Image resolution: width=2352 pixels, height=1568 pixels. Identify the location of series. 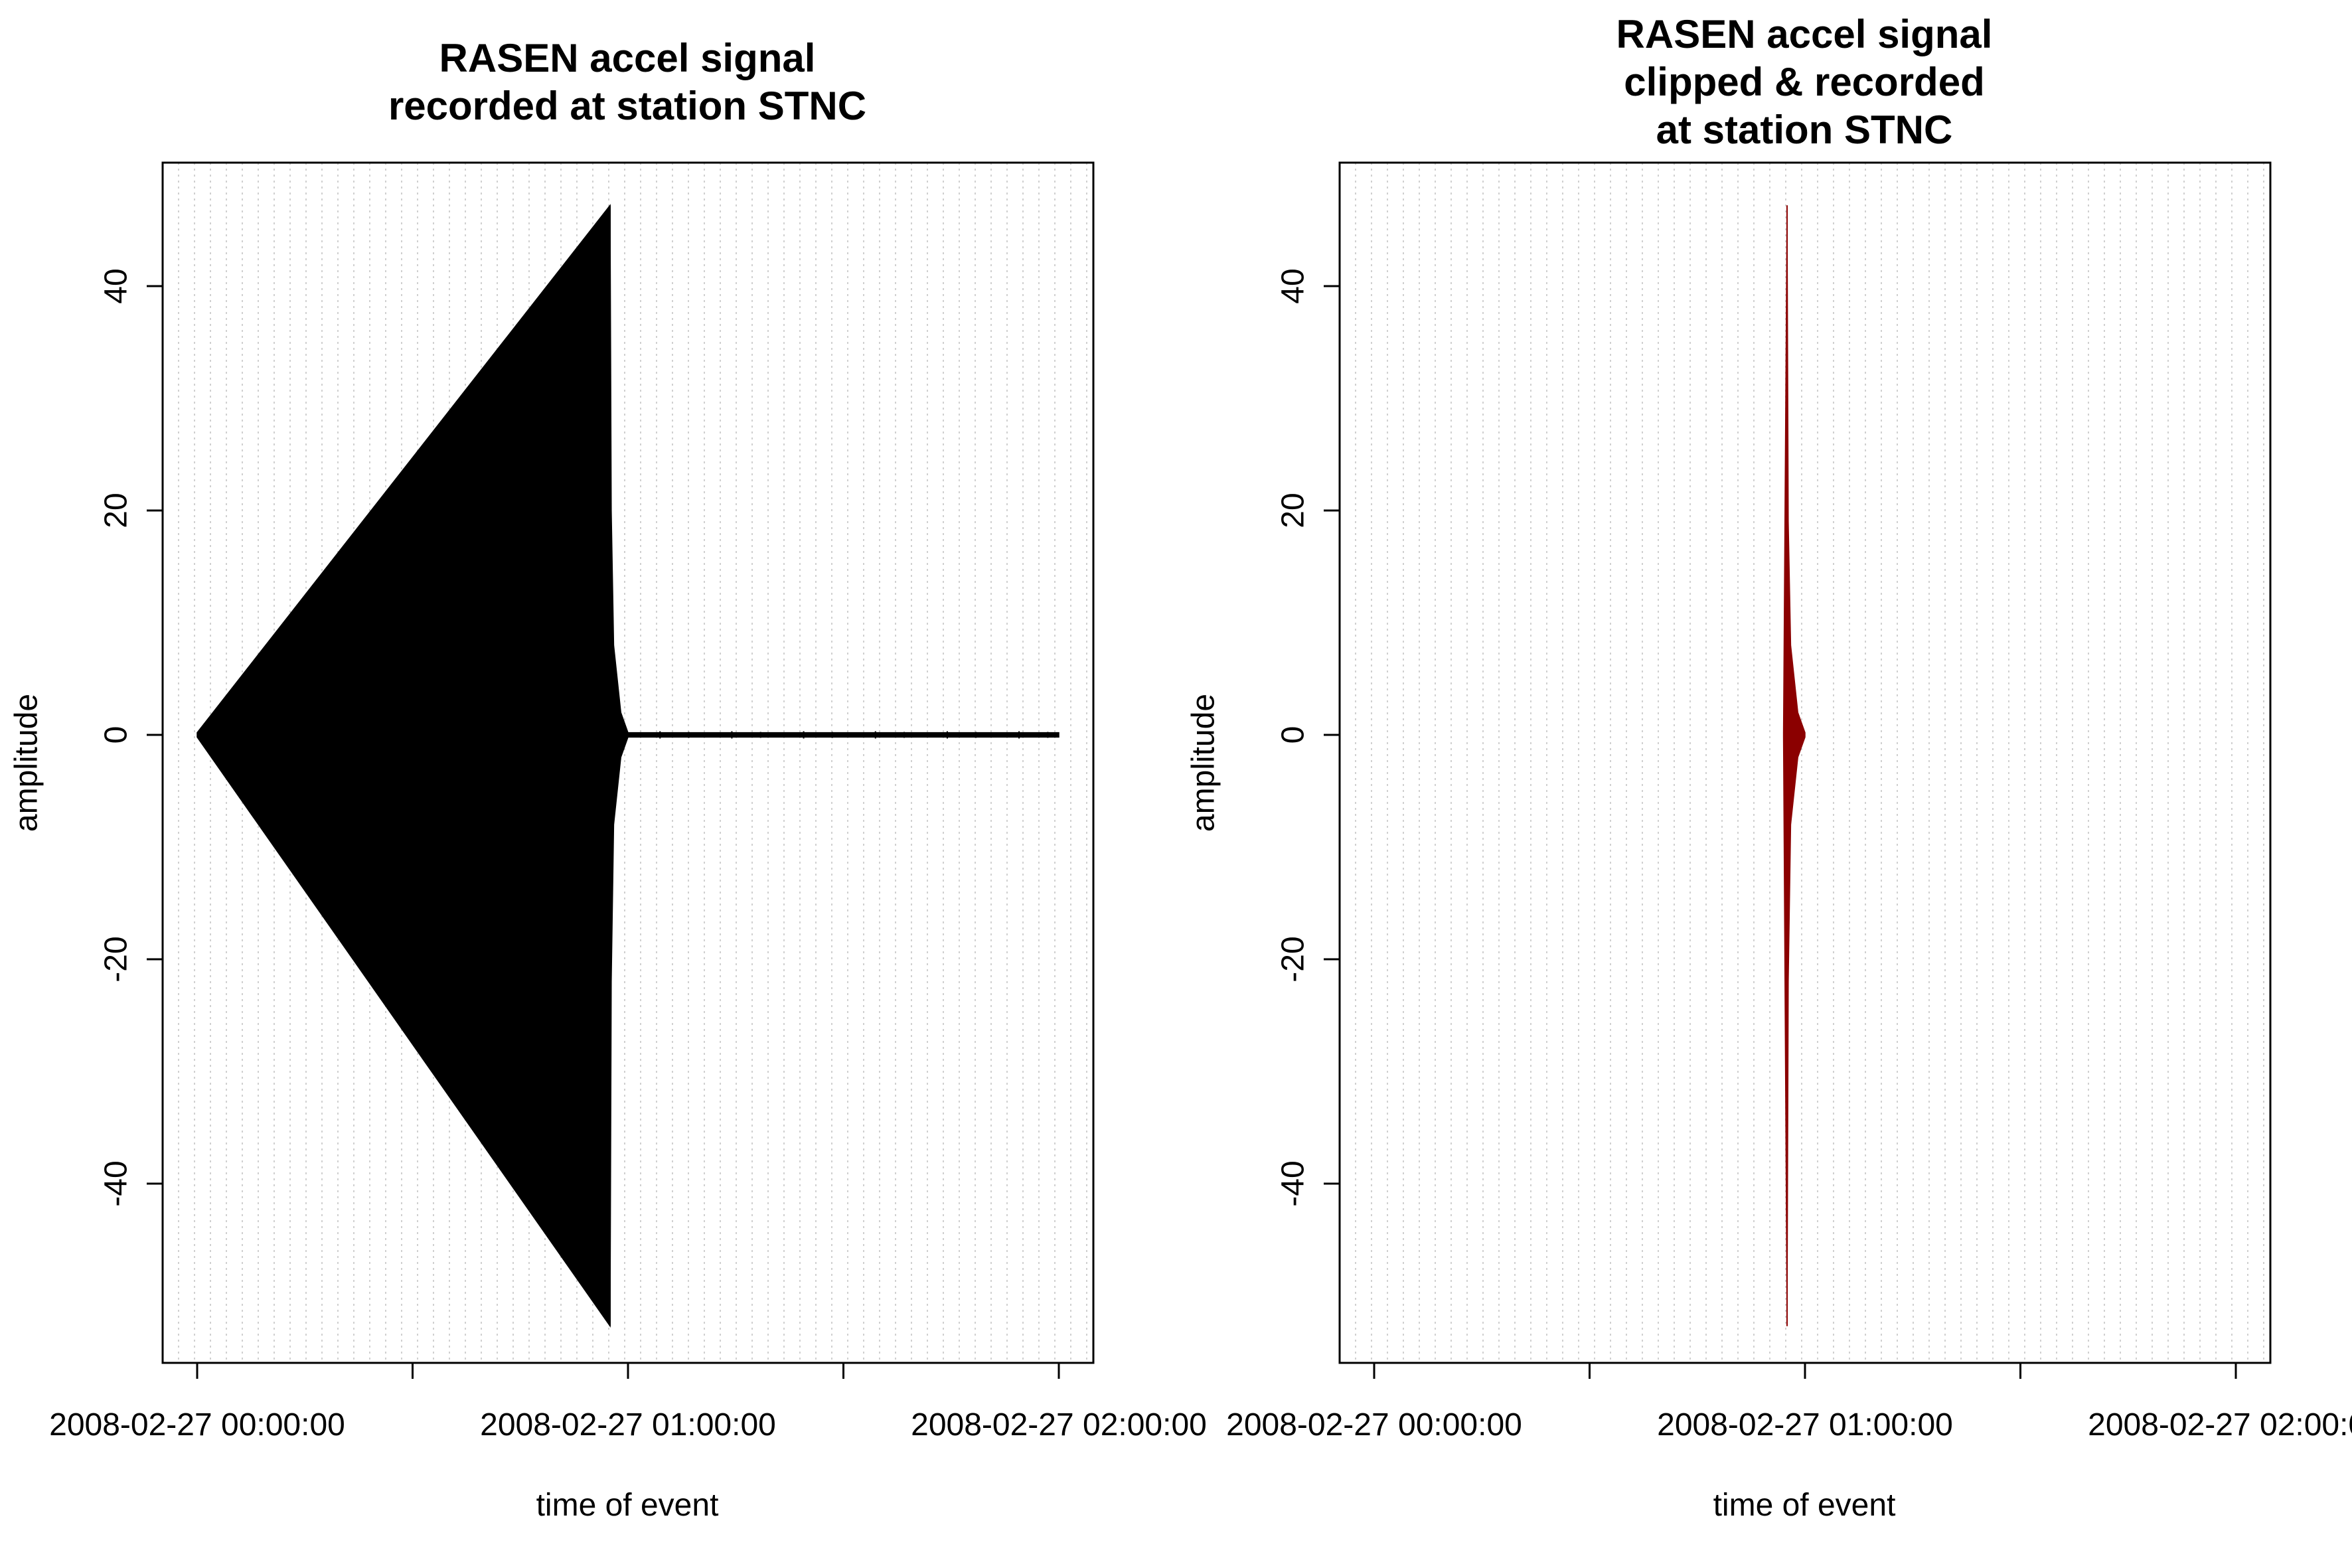
(1794, 766).